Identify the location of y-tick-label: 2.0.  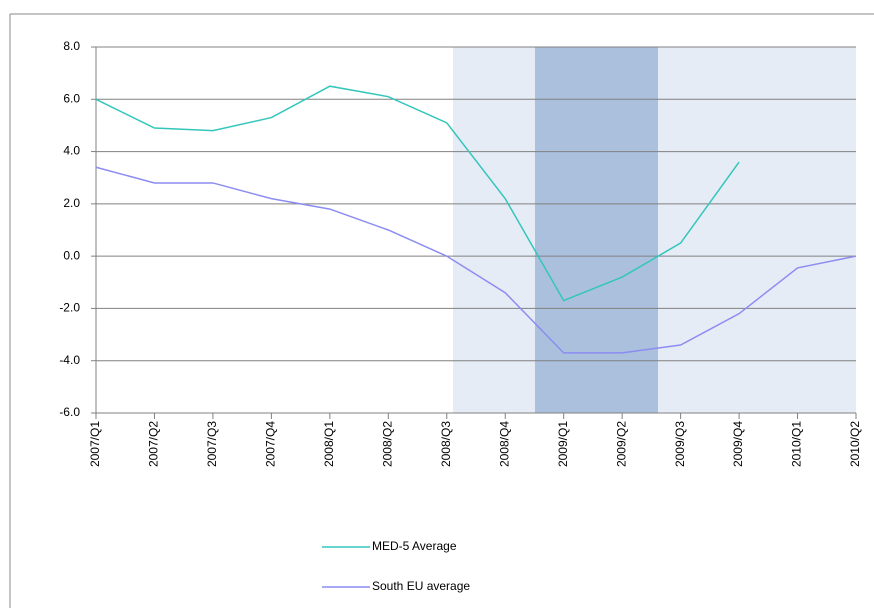
(71, 203).